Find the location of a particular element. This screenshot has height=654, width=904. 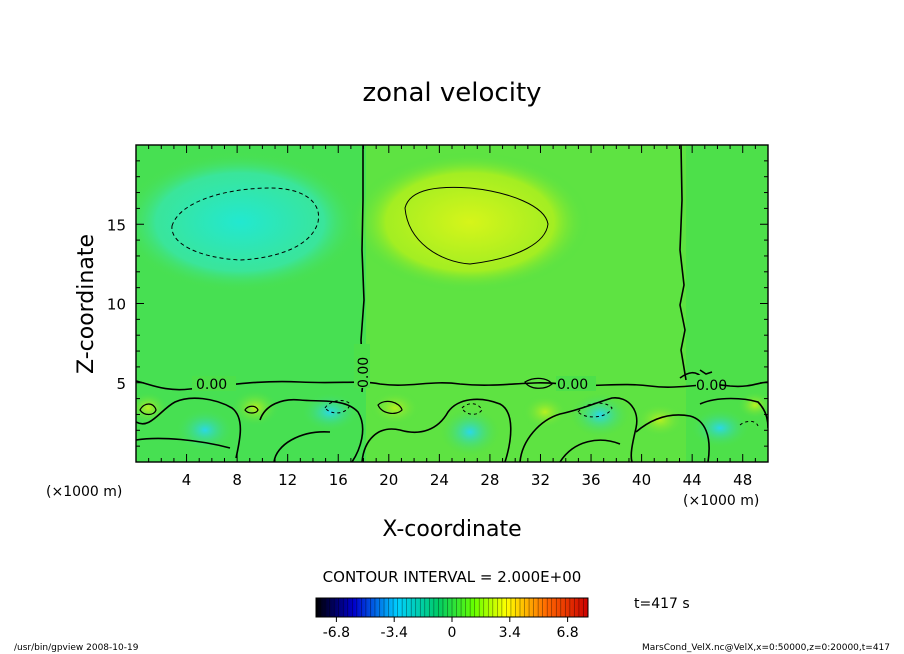

x-tick-label: 32 is located at coordinates (540, 480).